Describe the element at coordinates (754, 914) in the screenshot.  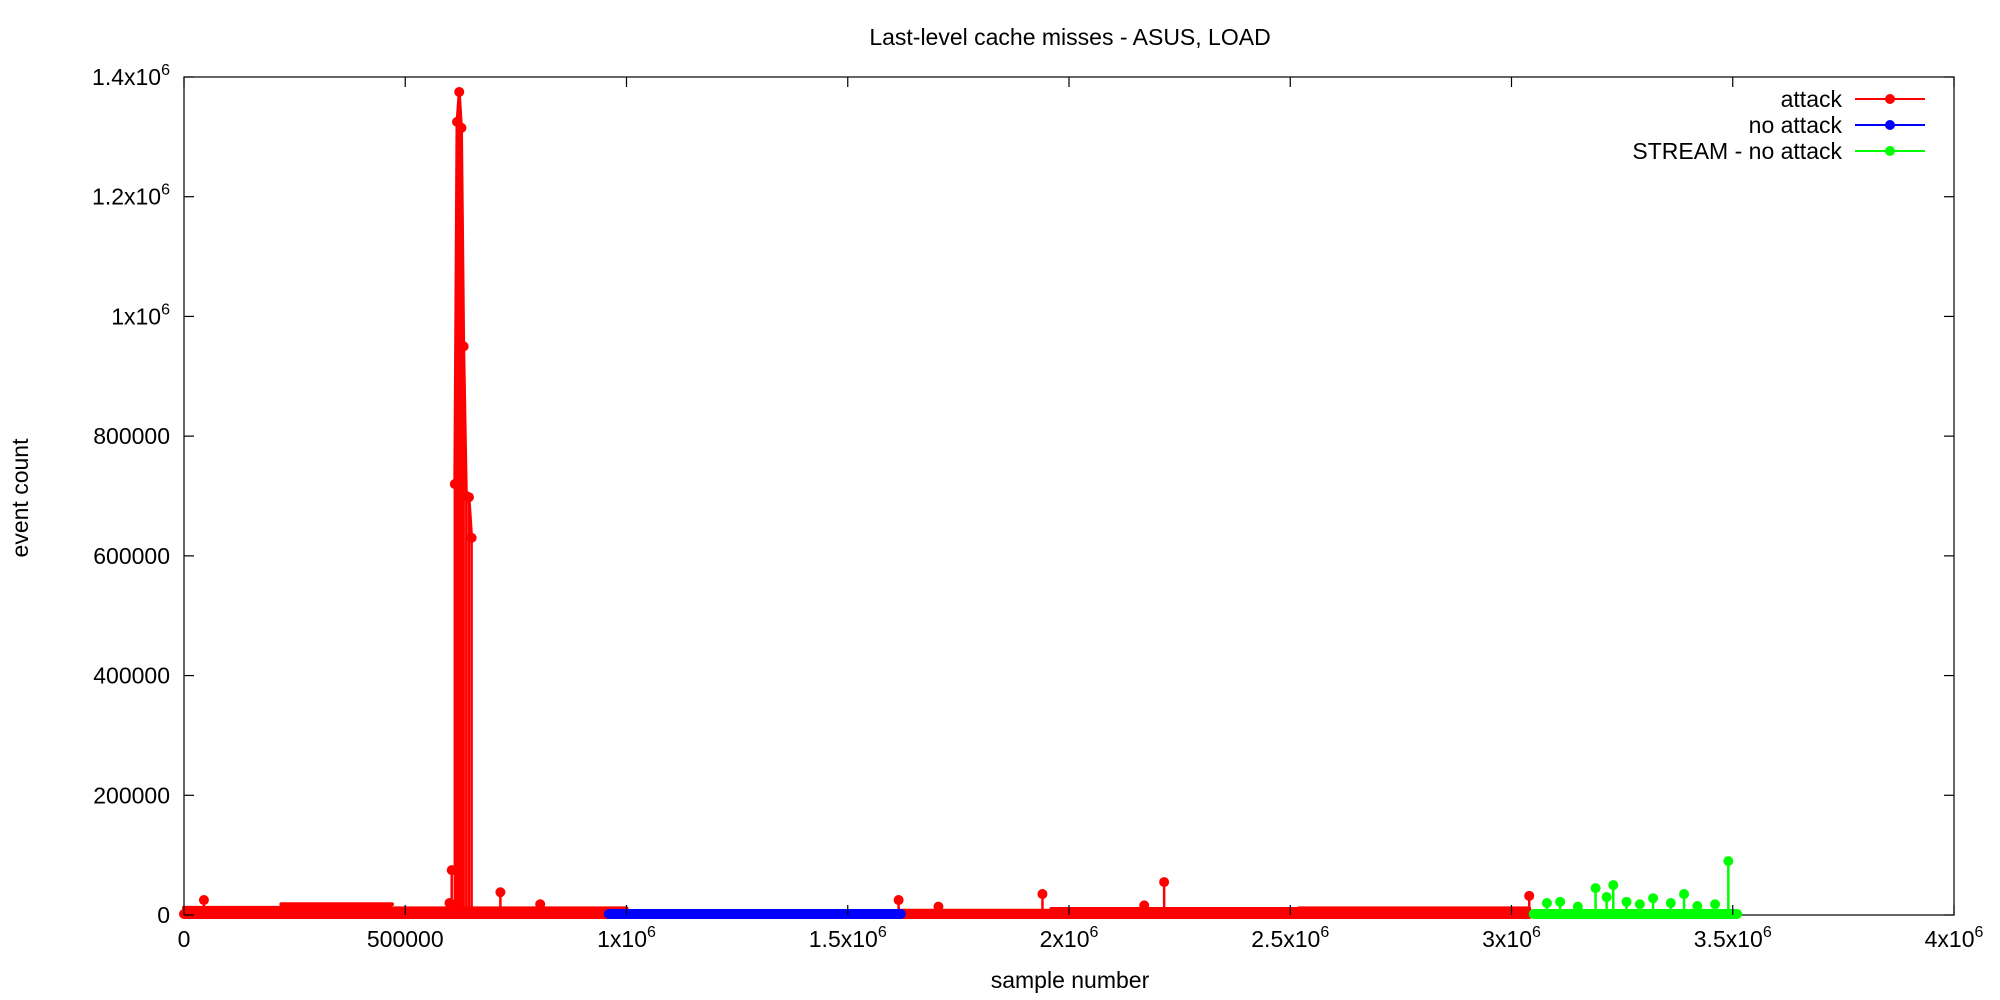
I see `series-1-group` at that location.